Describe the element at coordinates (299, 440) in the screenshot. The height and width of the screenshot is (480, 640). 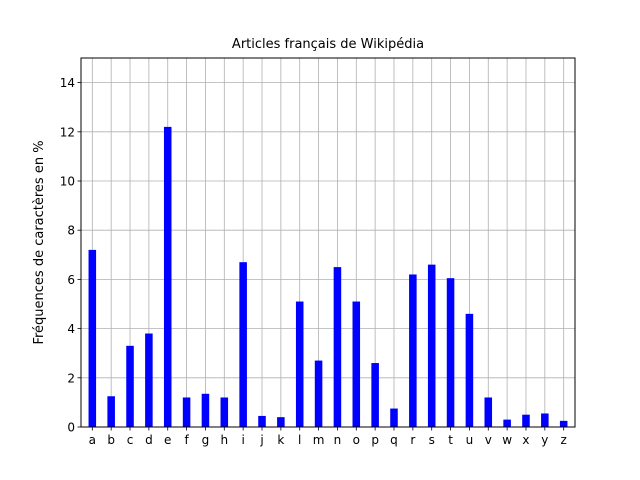
I see `x-tick-label: l` at that location.